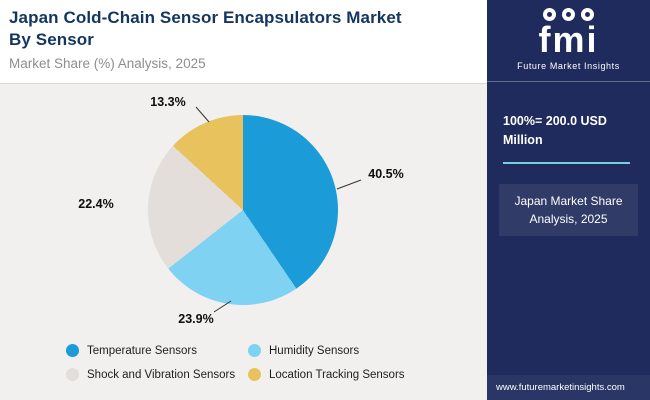 This screenshot has width=650, height=400. What do you see at coordinates (568, 387) in the screenshot?
I see `website-link: www.futuremarketinsights.com` at bounding box center [568, 387].